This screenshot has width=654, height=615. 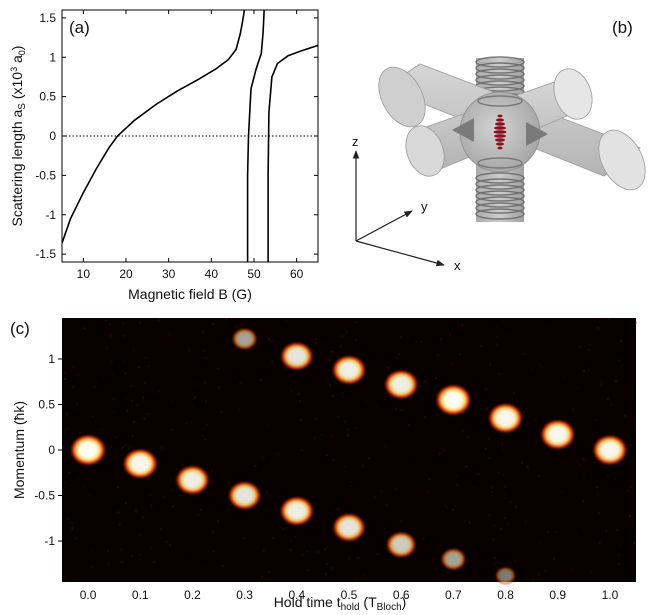 I want to click on x-tick-label-a: 10, so click(x=84, y=274).